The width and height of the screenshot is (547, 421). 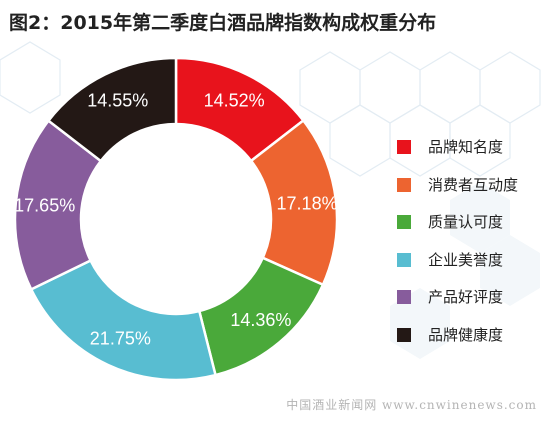 I want to click on legend-label: 产品好评度, so click(x=466, y=297).